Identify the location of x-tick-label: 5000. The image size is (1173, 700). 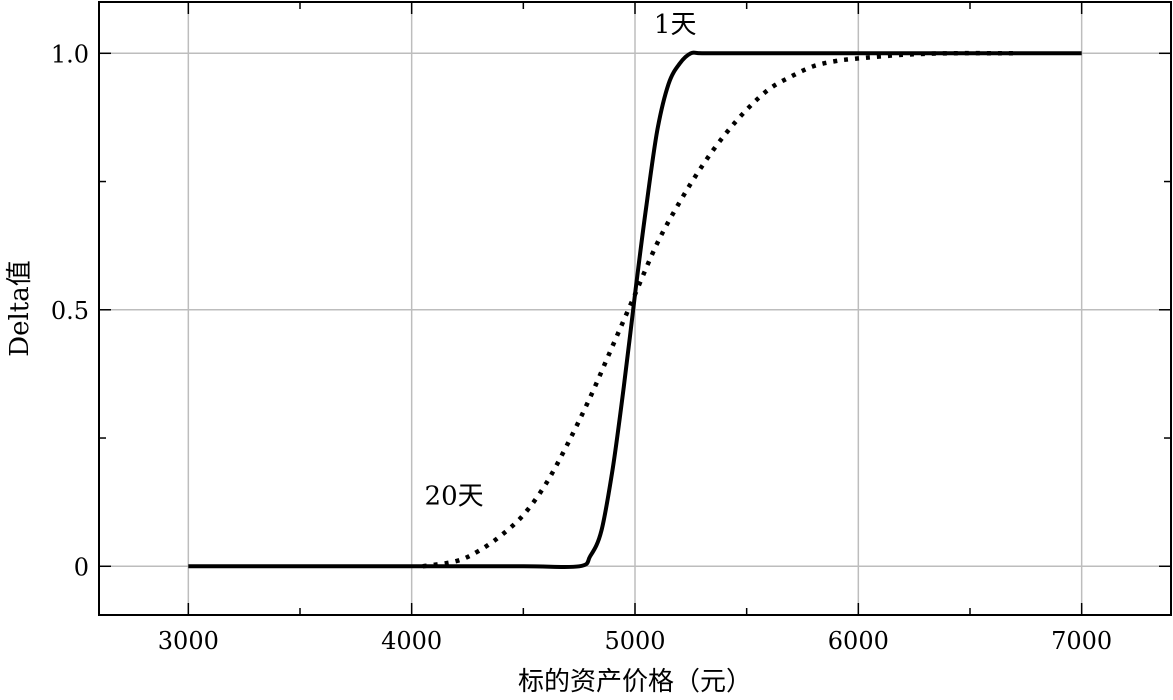
(634, 641).